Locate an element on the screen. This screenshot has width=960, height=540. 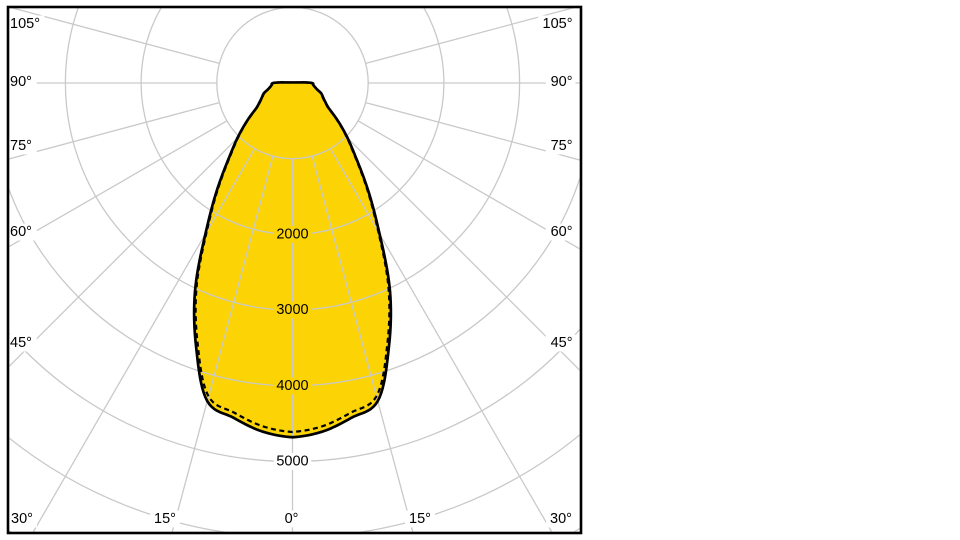
angle-label-right-45: 45° is located at coordinates (562, 343).